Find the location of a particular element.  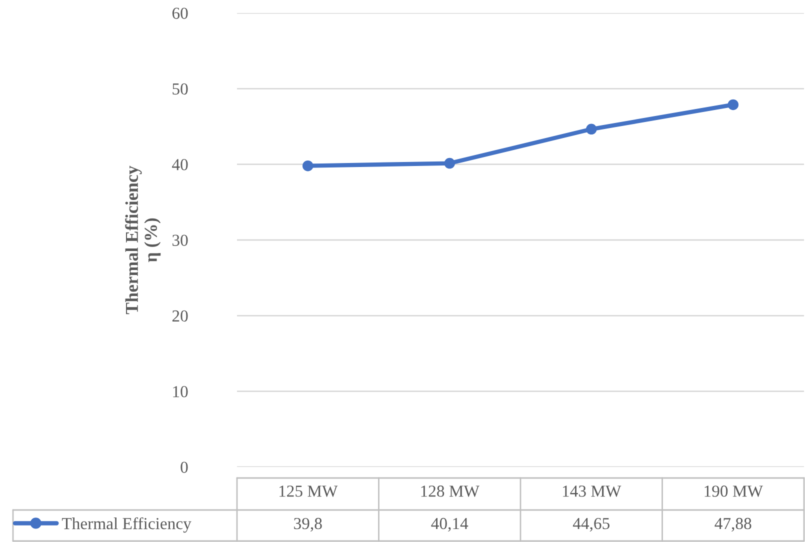

data-label: 40,14 is located at coordinates (449, 525).